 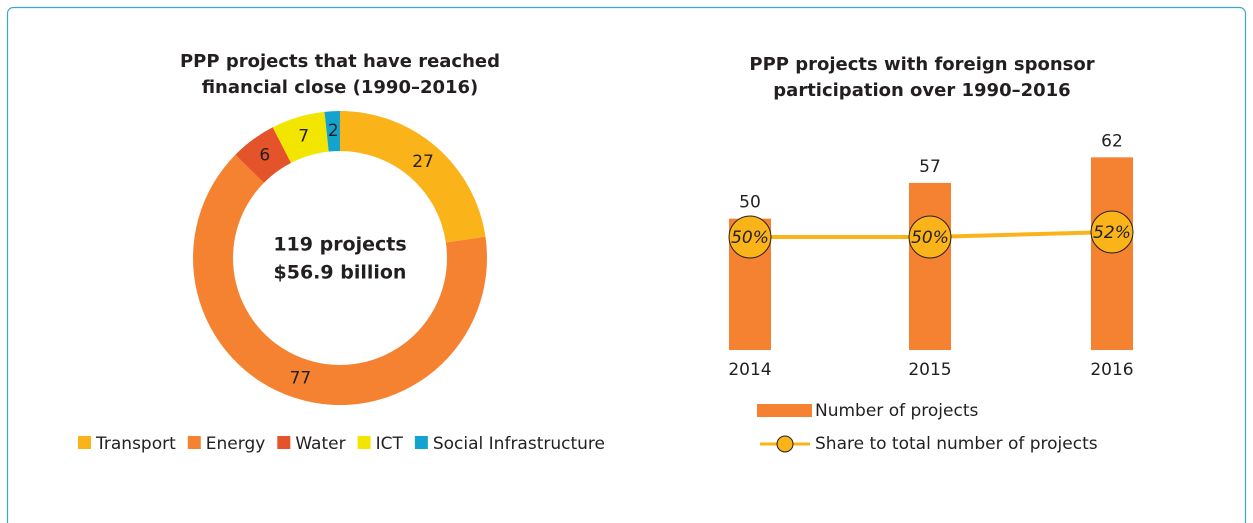 I want to click on data-label: 57, so click(x=930, y=167).